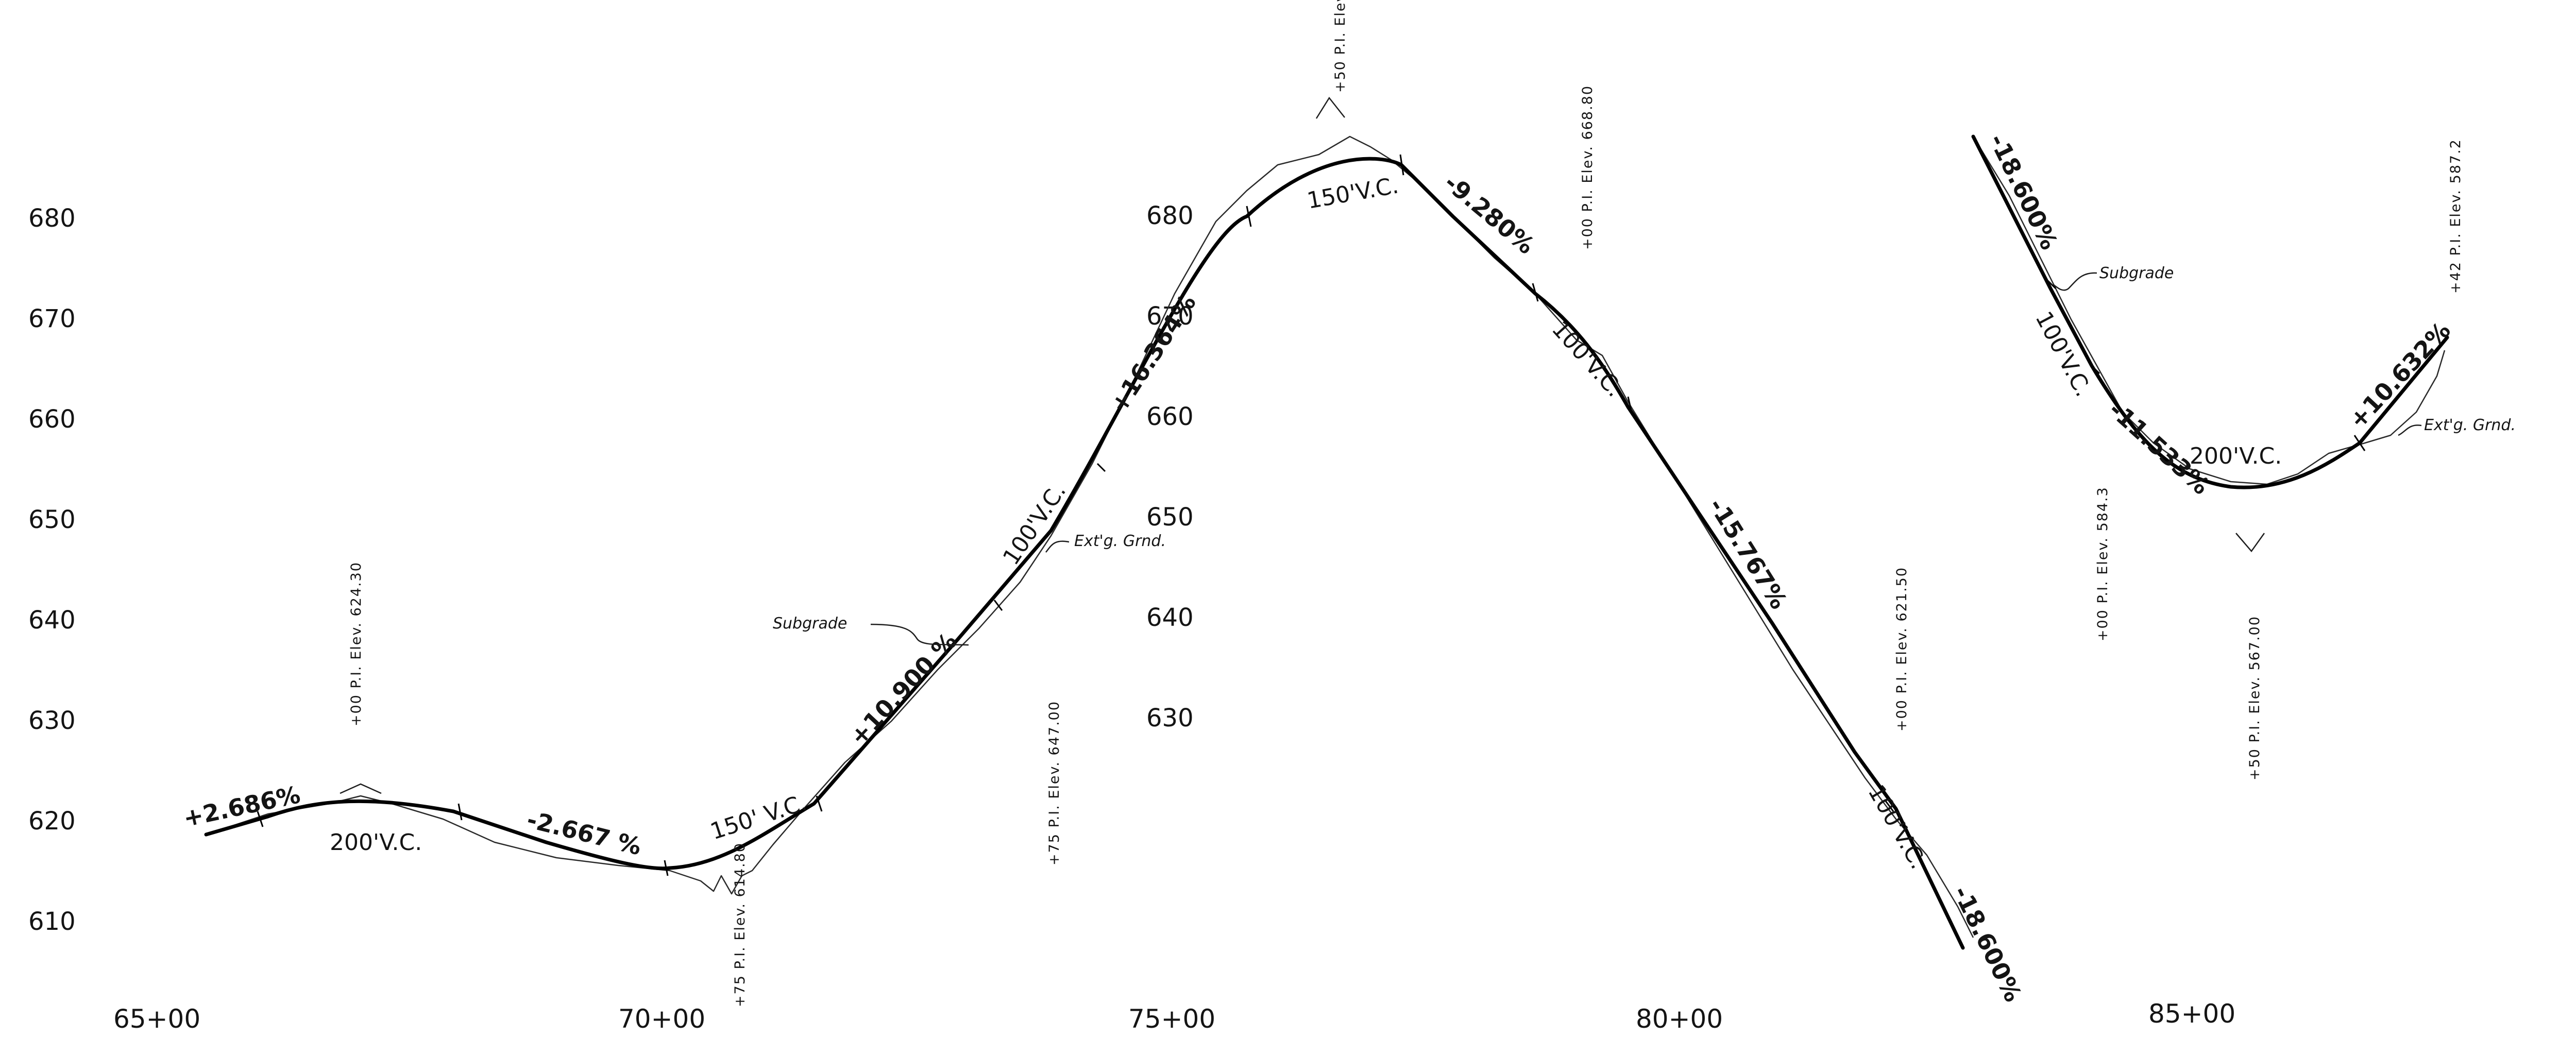 The width and height of the screenshot is (2576, 1037). What do you see at coordinates (52, 821) in the screenshot?
I see `left-axis-tick: 620` at bounding box center [52, 821].